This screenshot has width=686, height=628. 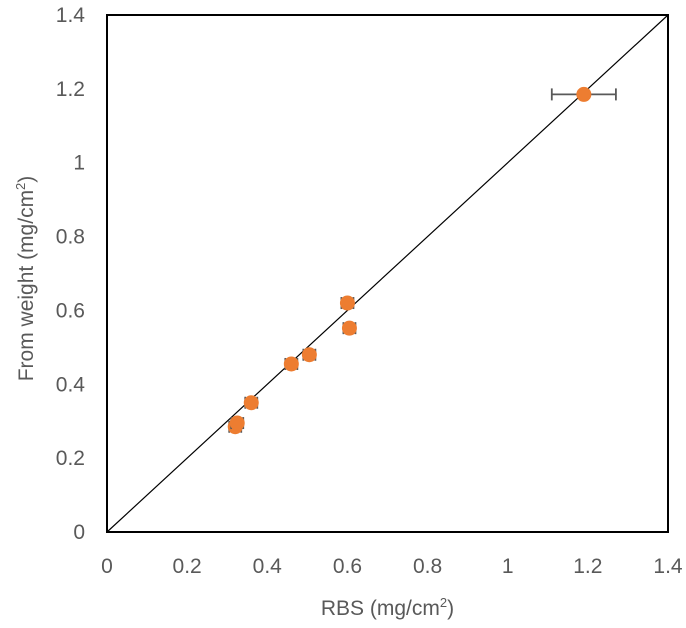 I want to click on x-tick-label: 1.2, so click(x=587, y=566).